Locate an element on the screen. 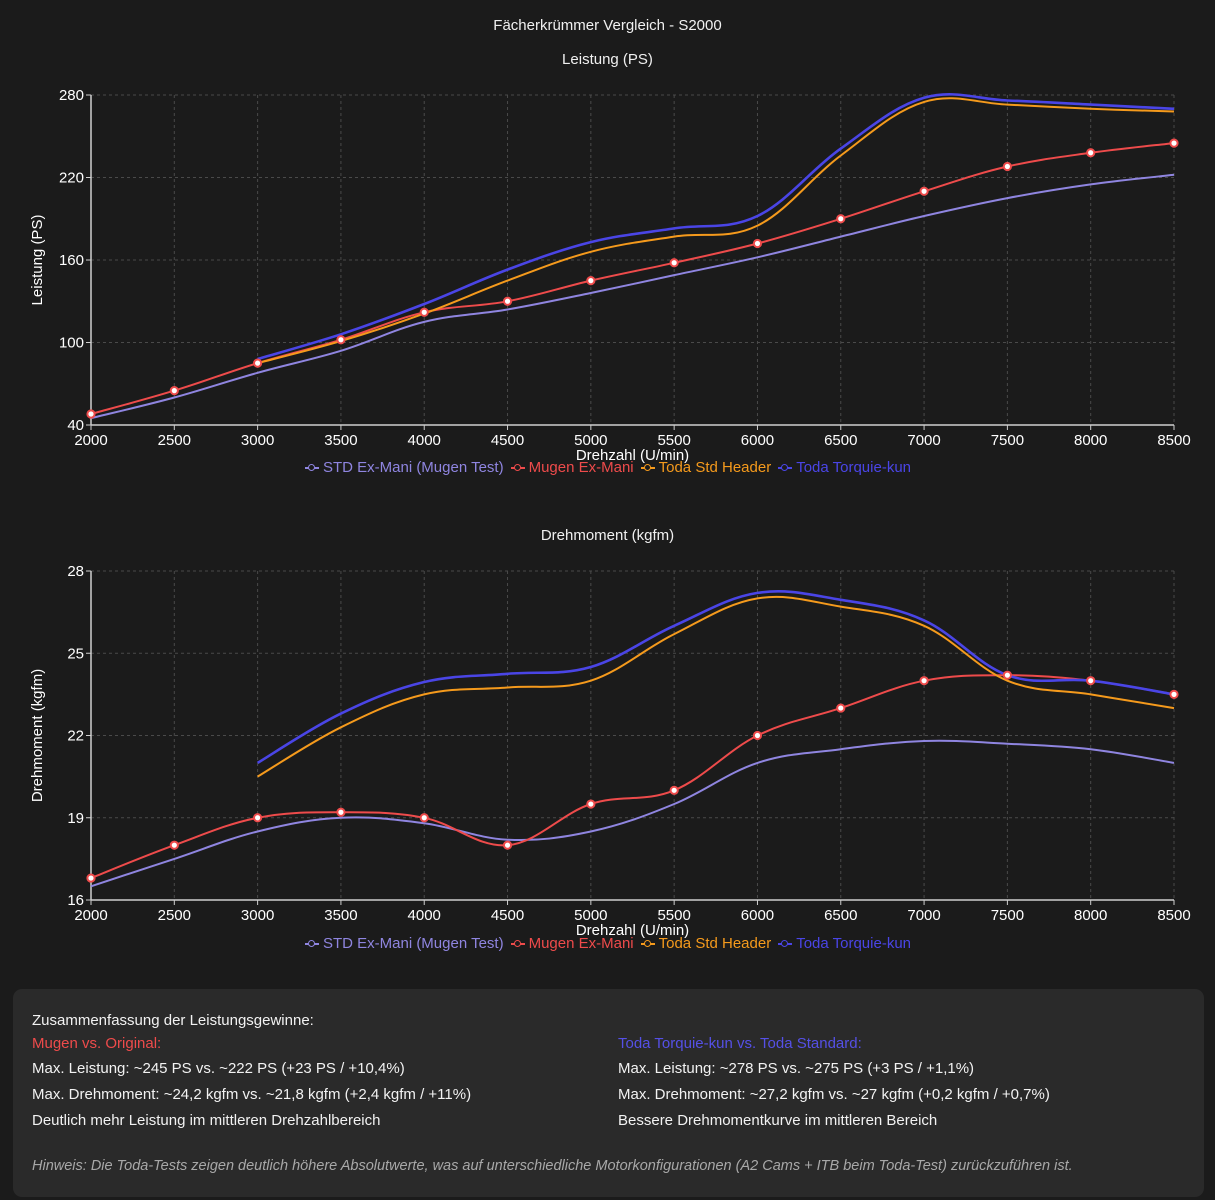 The image size is (1215, 1200). chart-title: Leistung (PS) is located at coordinates (607, 59).